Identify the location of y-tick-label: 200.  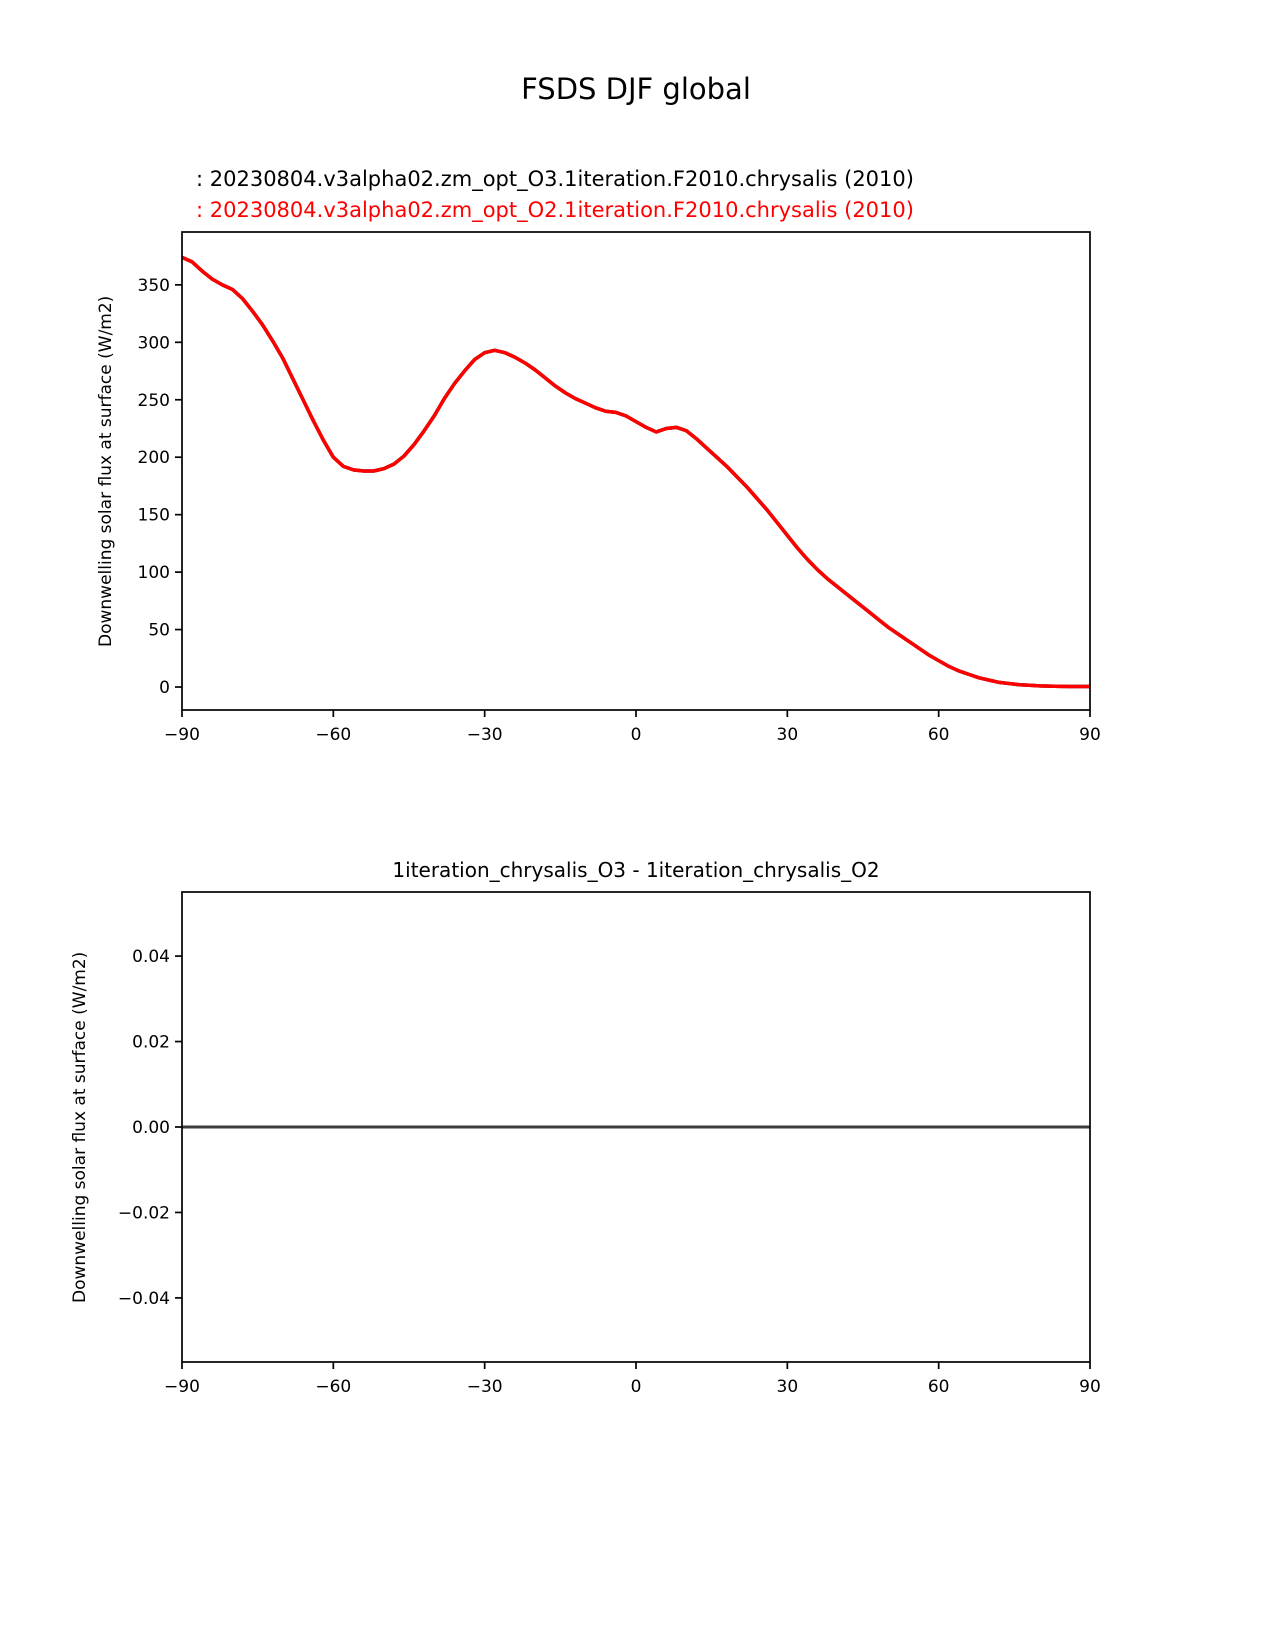
(154, 458).